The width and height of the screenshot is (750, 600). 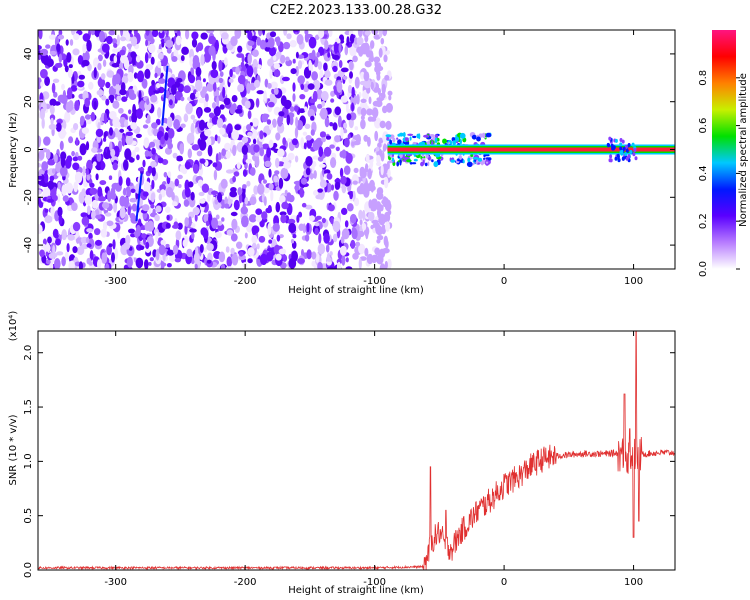 I want to click on colorbar-tick-label: 0.6, so click(x=703, y=126).